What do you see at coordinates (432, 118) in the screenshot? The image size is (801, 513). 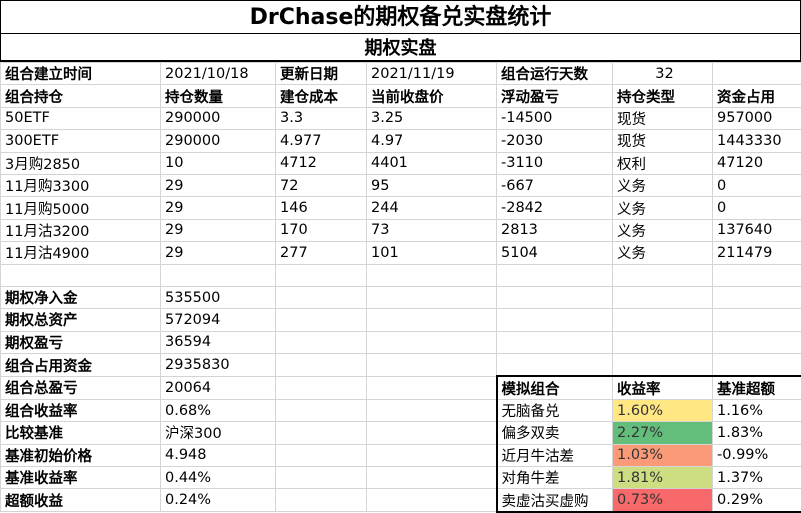 I see `position-cell: 3.25` at bounding box center [432, 118].